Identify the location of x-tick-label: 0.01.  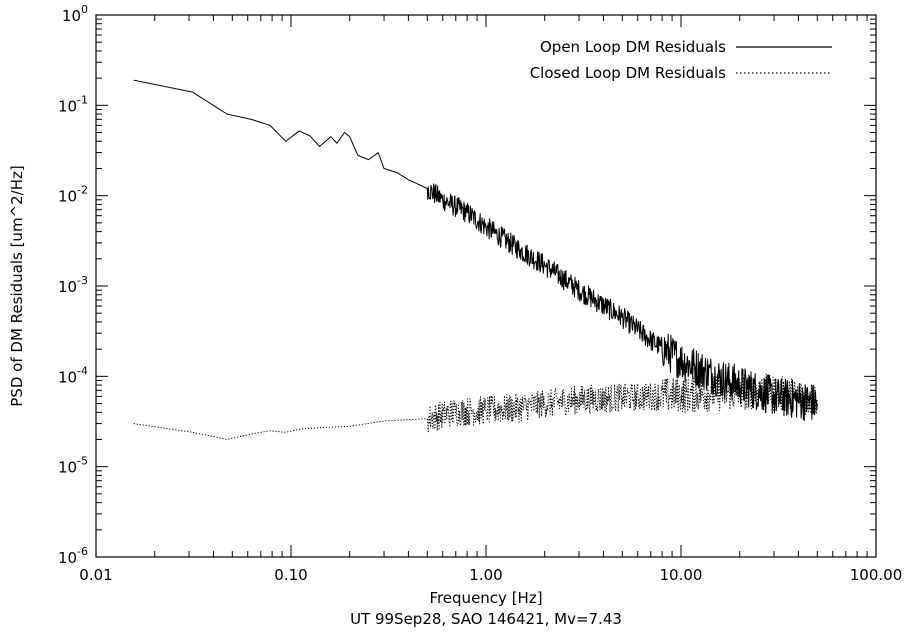
(95, 575).